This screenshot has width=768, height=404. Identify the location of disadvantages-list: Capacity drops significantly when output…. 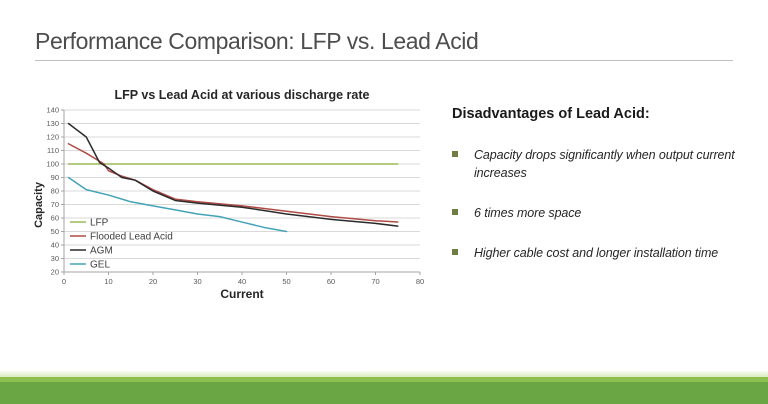
(600, 204).